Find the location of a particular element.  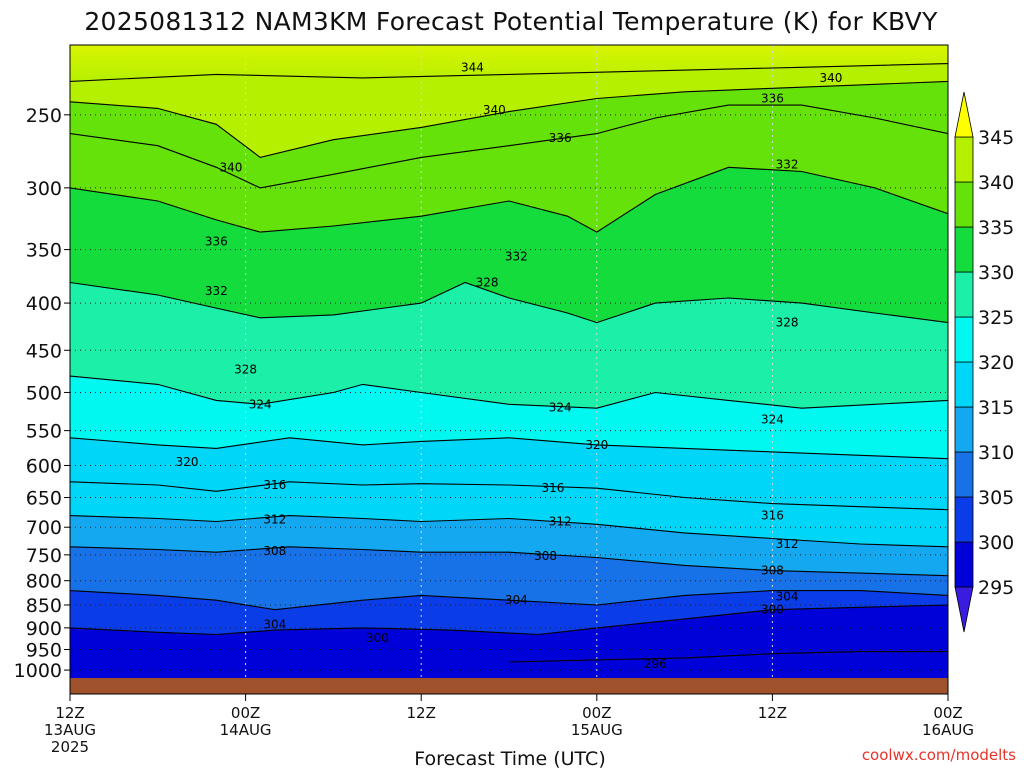

colorbar-tick-label: 345 is located at coordinates (996, 138).